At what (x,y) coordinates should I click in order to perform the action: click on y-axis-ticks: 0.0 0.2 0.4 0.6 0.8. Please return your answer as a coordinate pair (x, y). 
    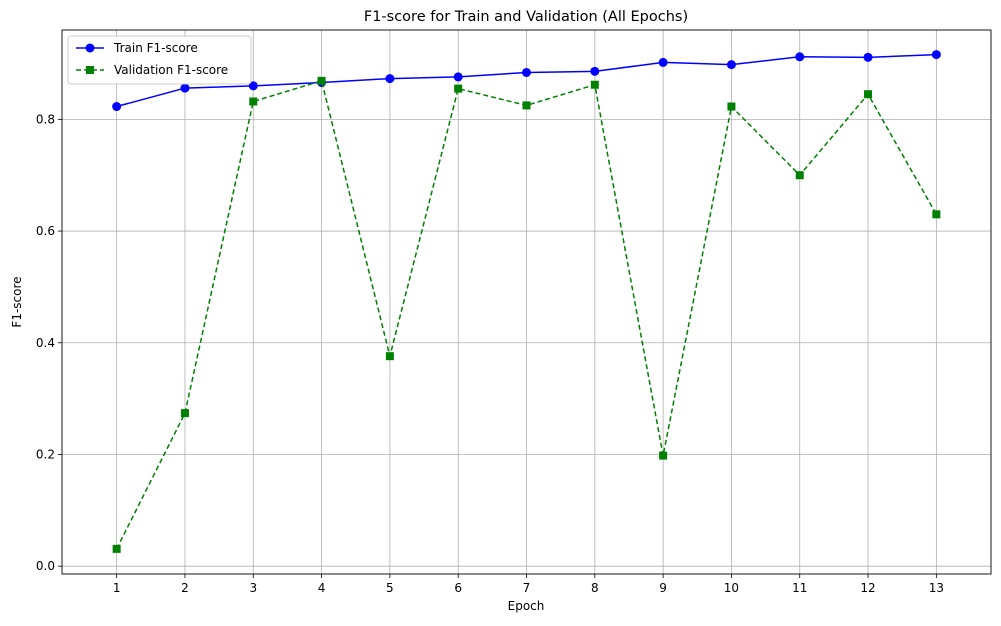
    Looking at the image, I should click on (49, 342).